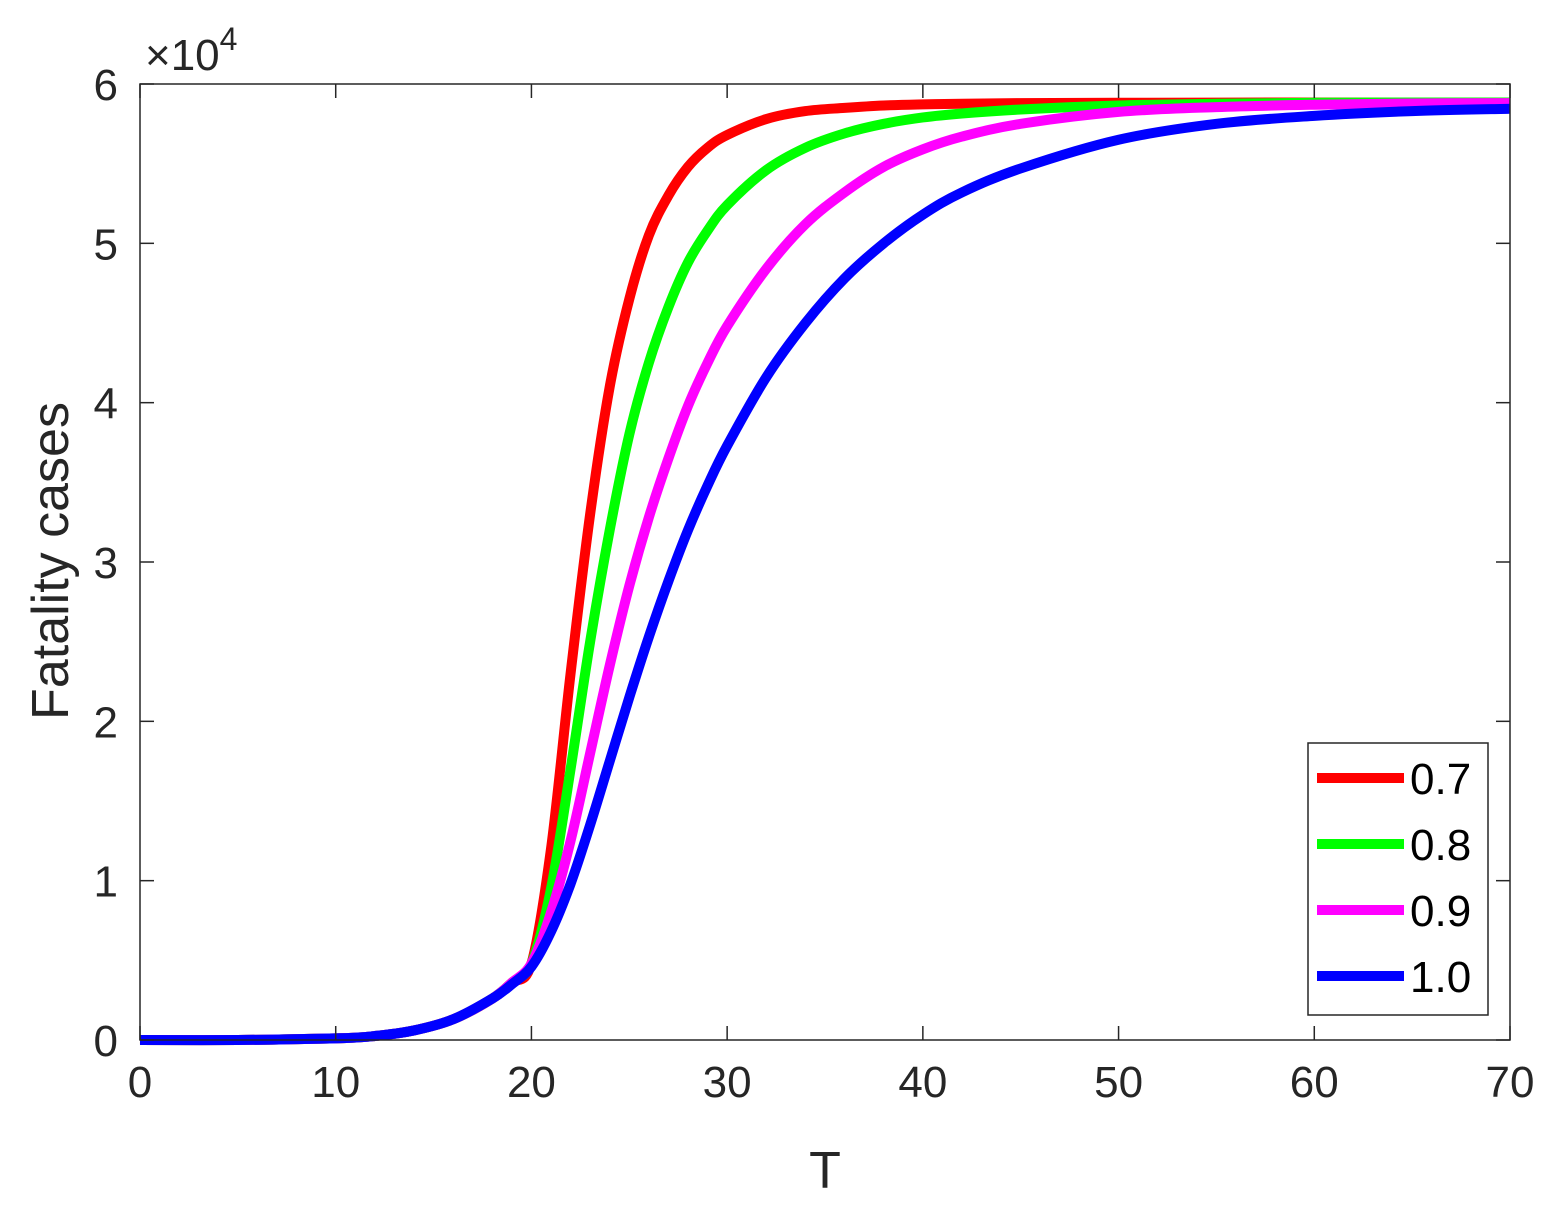 This screenshot has width=1564, height=1222. Describe the element at coordinates (335, 1082) in the screenshot. I see `x-tick-label: 10` at that location.